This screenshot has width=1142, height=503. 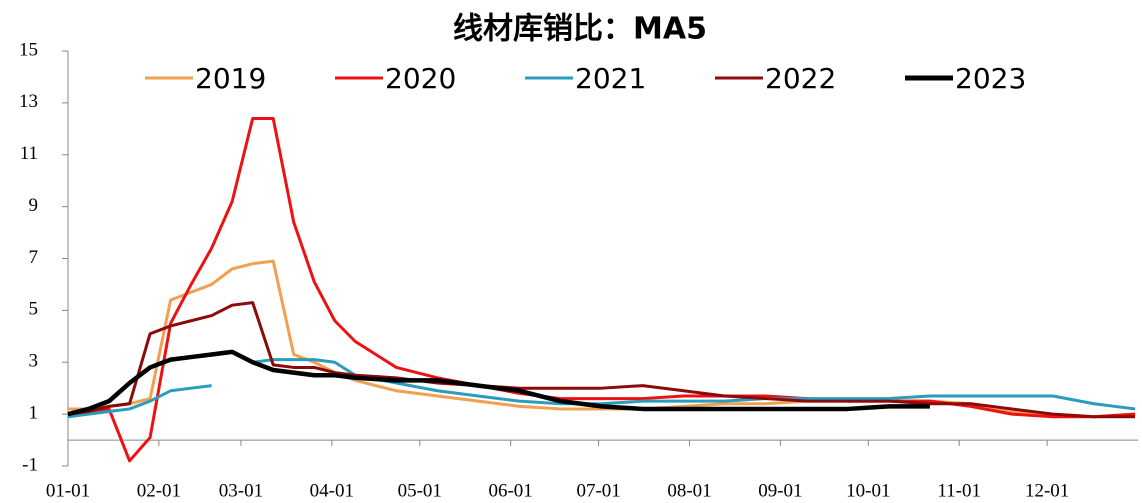 I want to click on x-tick-label: 08-01, so click(x=689, y=490).